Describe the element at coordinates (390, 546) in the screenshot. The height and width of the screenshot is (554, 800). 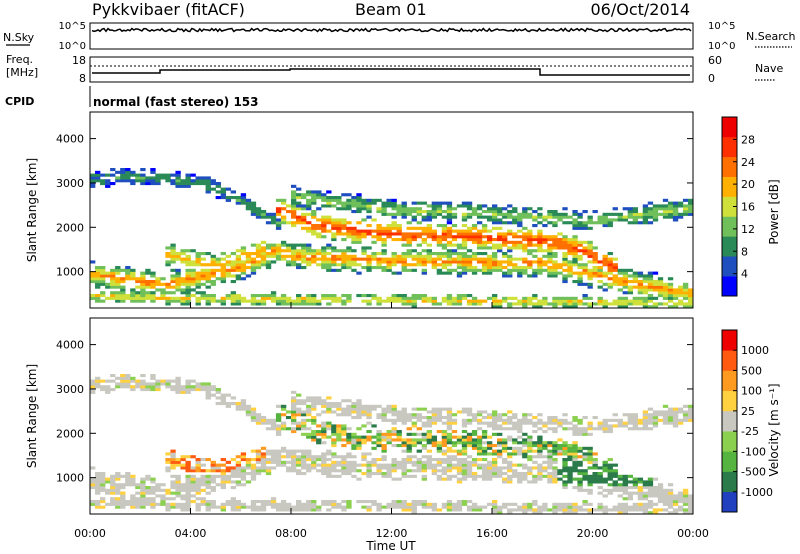
I see `time-xlabel: Time UT` at that location.